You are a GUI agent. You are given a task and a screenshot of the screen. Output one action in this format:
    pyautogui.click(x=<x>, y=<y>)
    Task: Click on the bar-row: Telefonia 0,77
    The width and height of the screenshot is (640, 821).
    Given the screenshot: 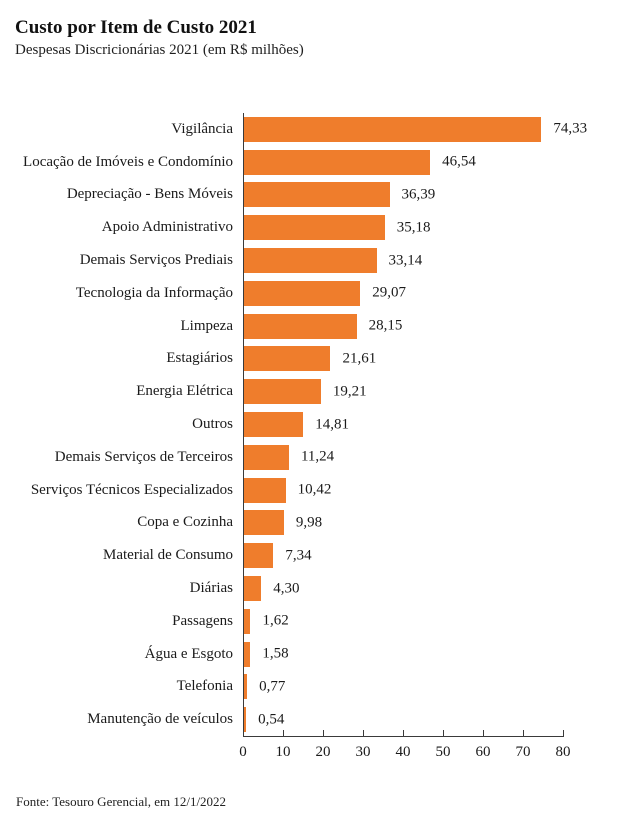 What is the action you would take?
    pyautogui.click(x=328, y=687)
    